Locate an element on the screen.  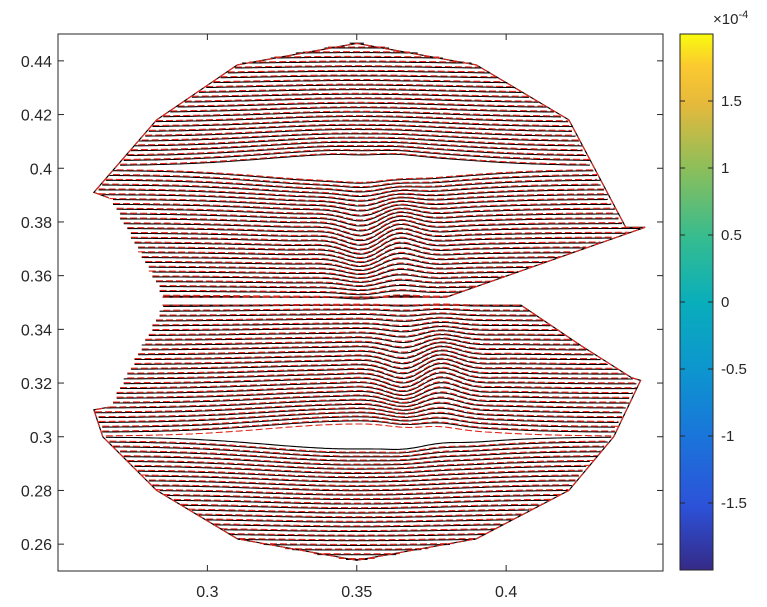
y-tick-label: 0.44 is located at coordinates (36, 62).